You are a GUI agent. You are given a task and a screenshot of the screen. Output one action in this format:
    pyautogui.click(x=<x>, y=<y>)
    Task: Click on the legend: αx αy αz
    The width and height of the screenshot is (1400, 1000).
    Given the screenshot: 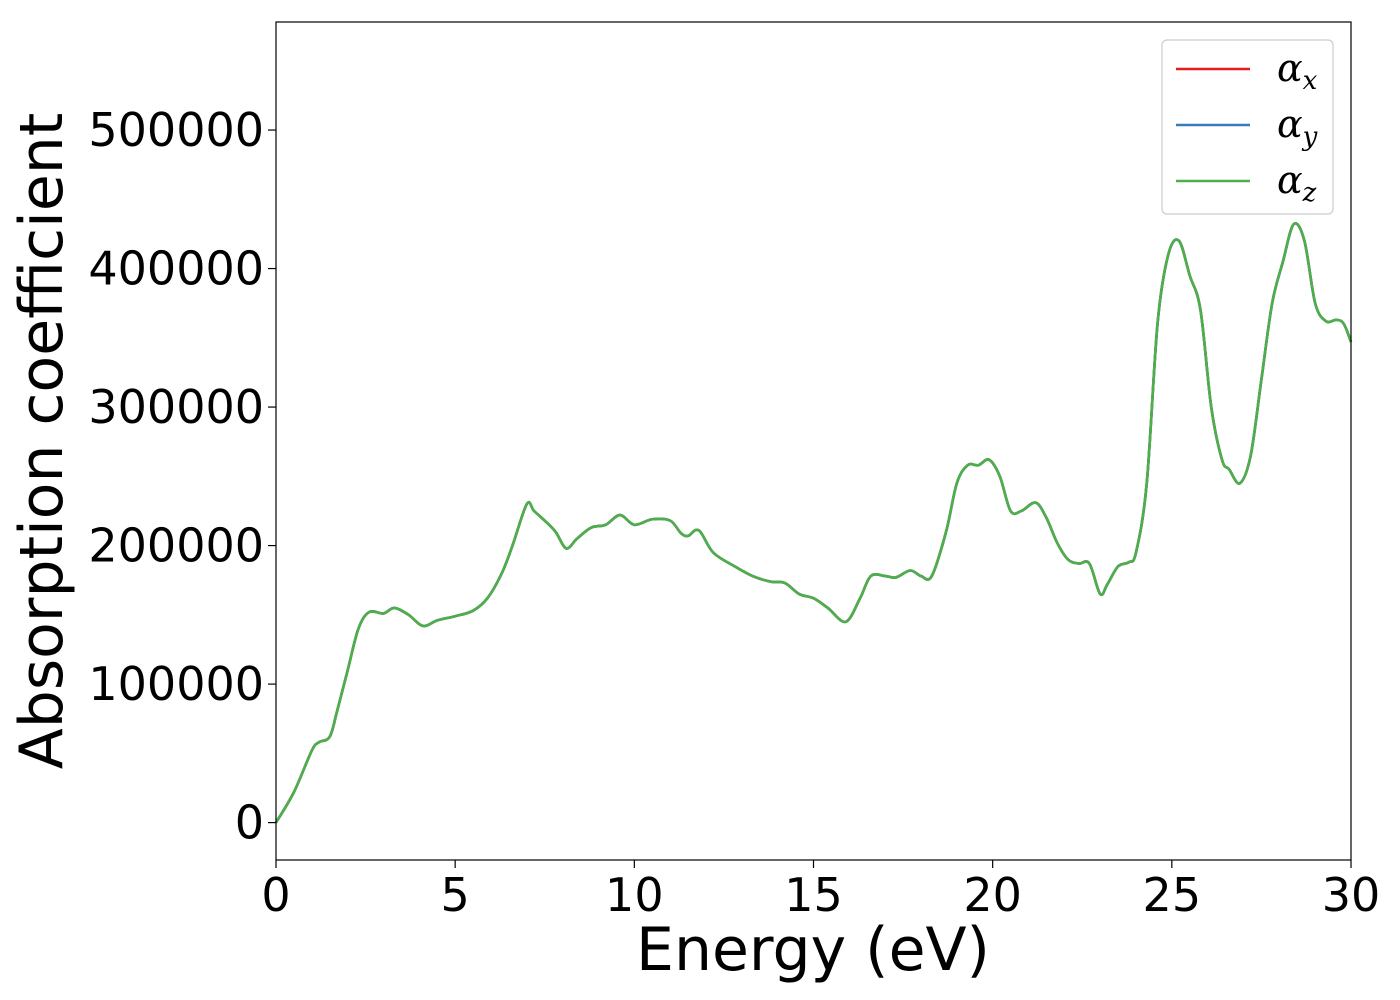 What is the action you would take?
    pyautogui.click(x=1247, y=127)
    